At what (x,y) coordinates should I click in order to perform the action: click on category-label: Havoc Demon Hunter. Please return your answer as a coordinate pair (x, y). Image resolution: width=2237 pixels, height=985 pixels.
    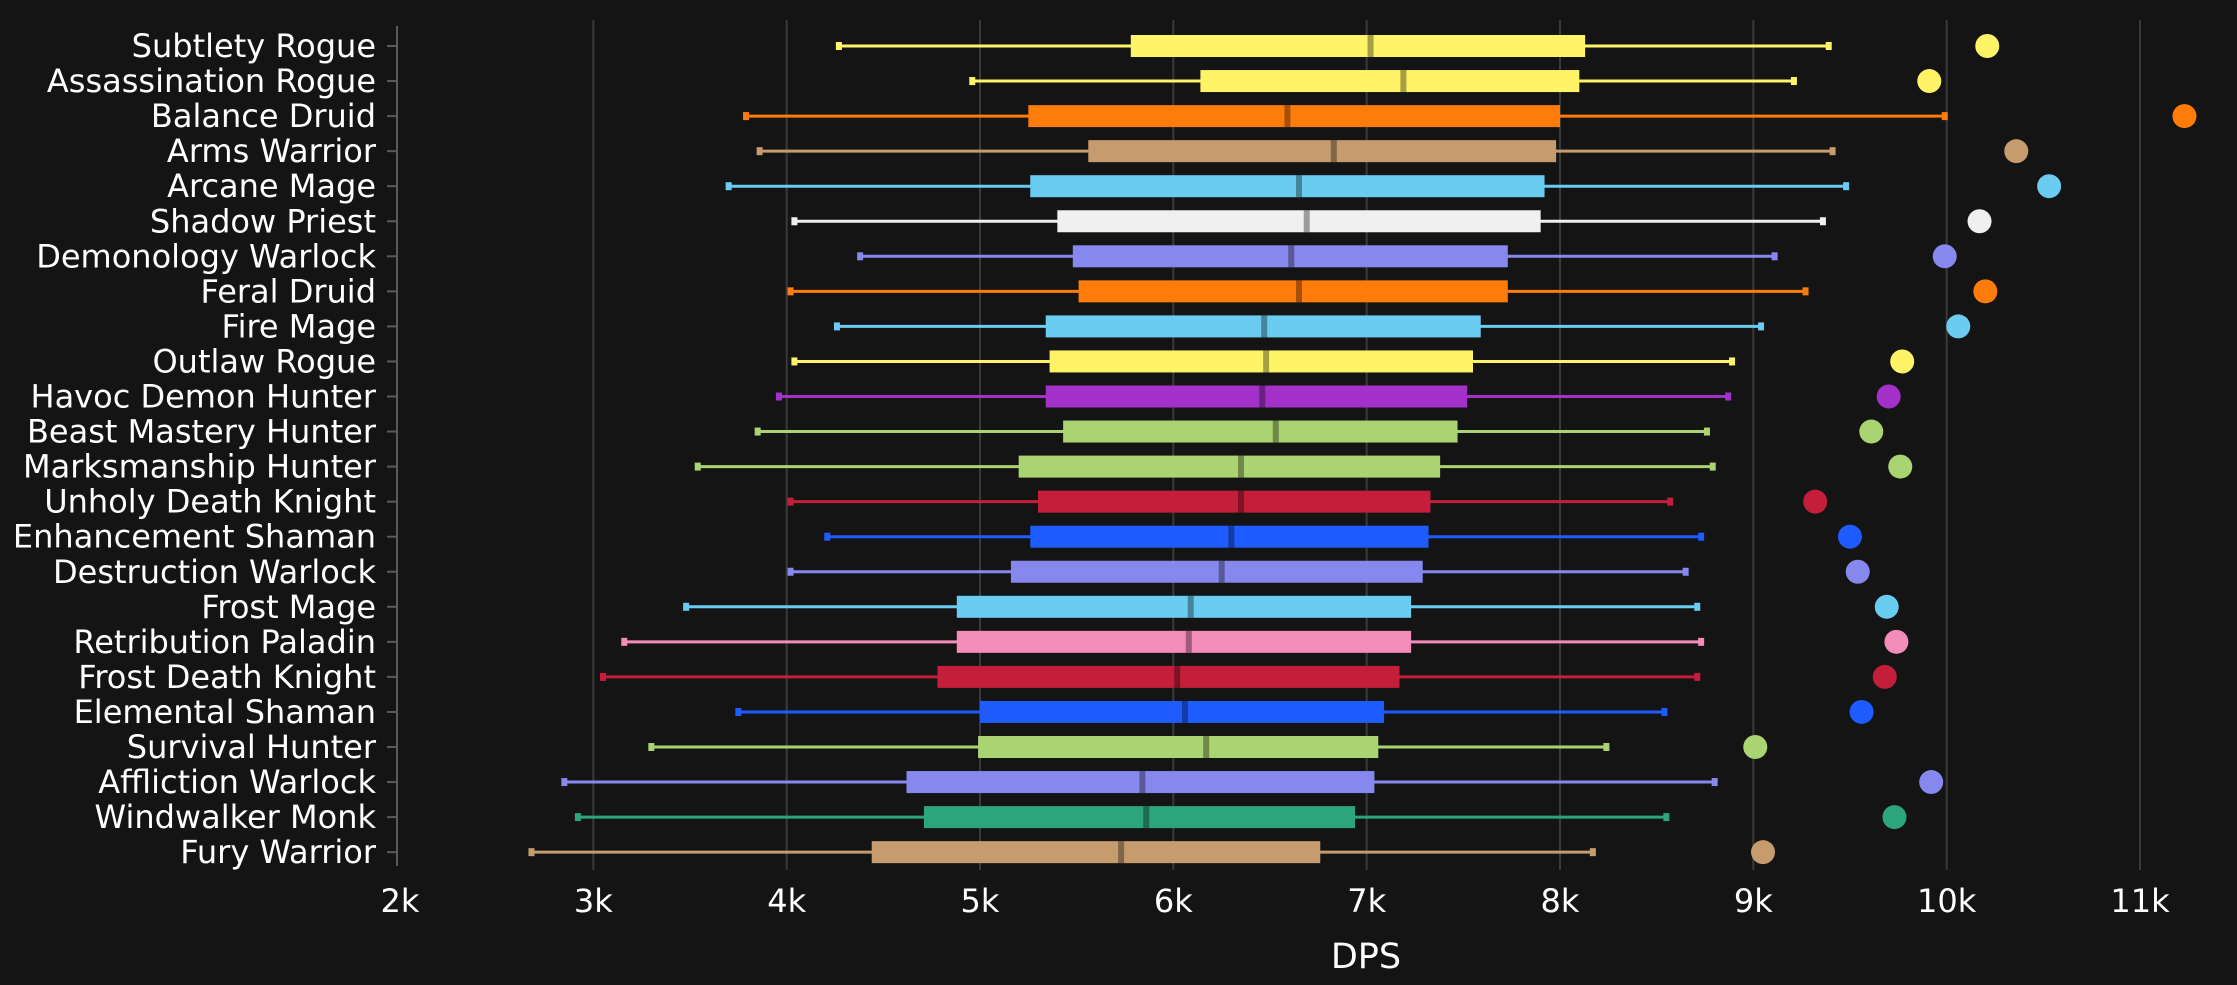
    Looking at the image, I should click on (204, 397).